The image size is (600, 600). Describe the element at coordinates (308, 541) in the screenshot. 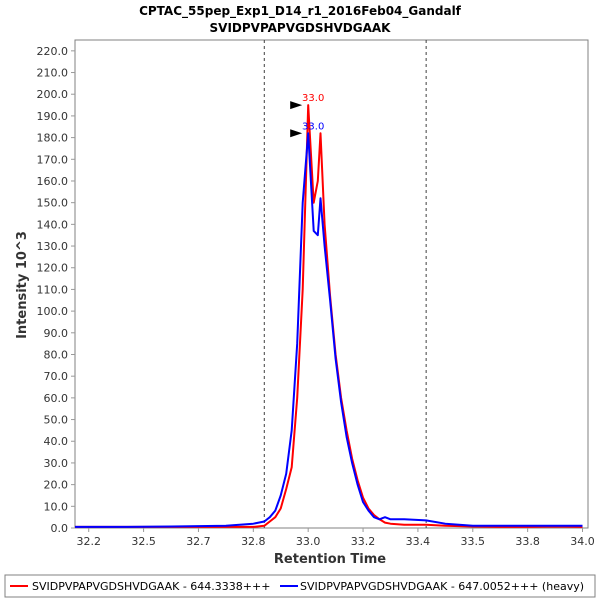

I see `x-tick-label: 33.0` at that location.